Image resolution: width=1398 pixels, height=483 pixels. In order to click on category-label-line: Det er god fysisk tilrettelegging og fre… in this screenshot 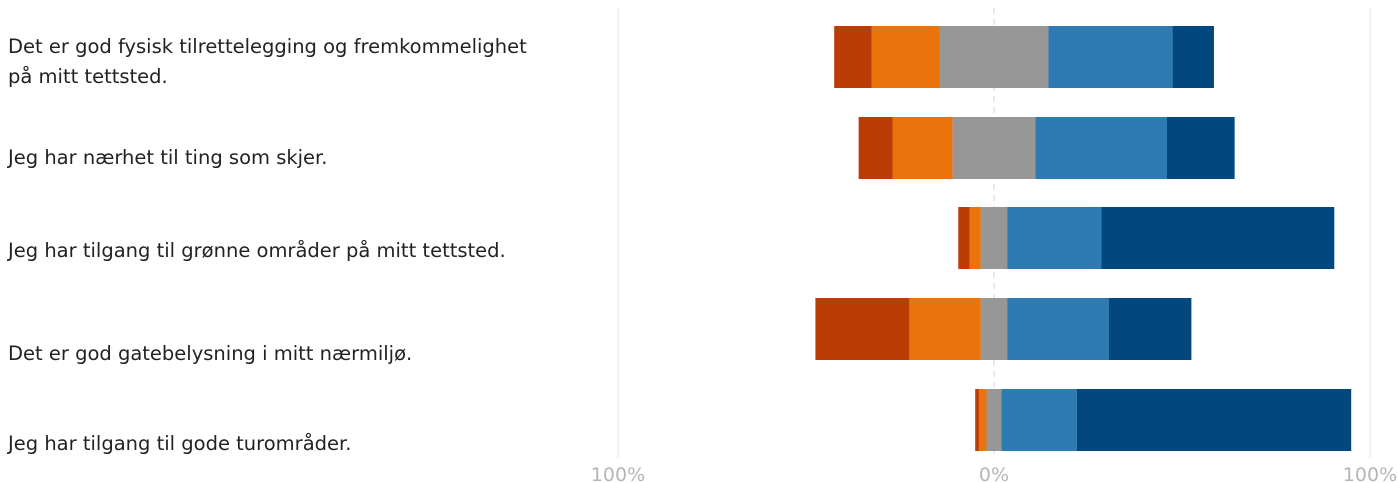, I will do `click(267, 46)`.